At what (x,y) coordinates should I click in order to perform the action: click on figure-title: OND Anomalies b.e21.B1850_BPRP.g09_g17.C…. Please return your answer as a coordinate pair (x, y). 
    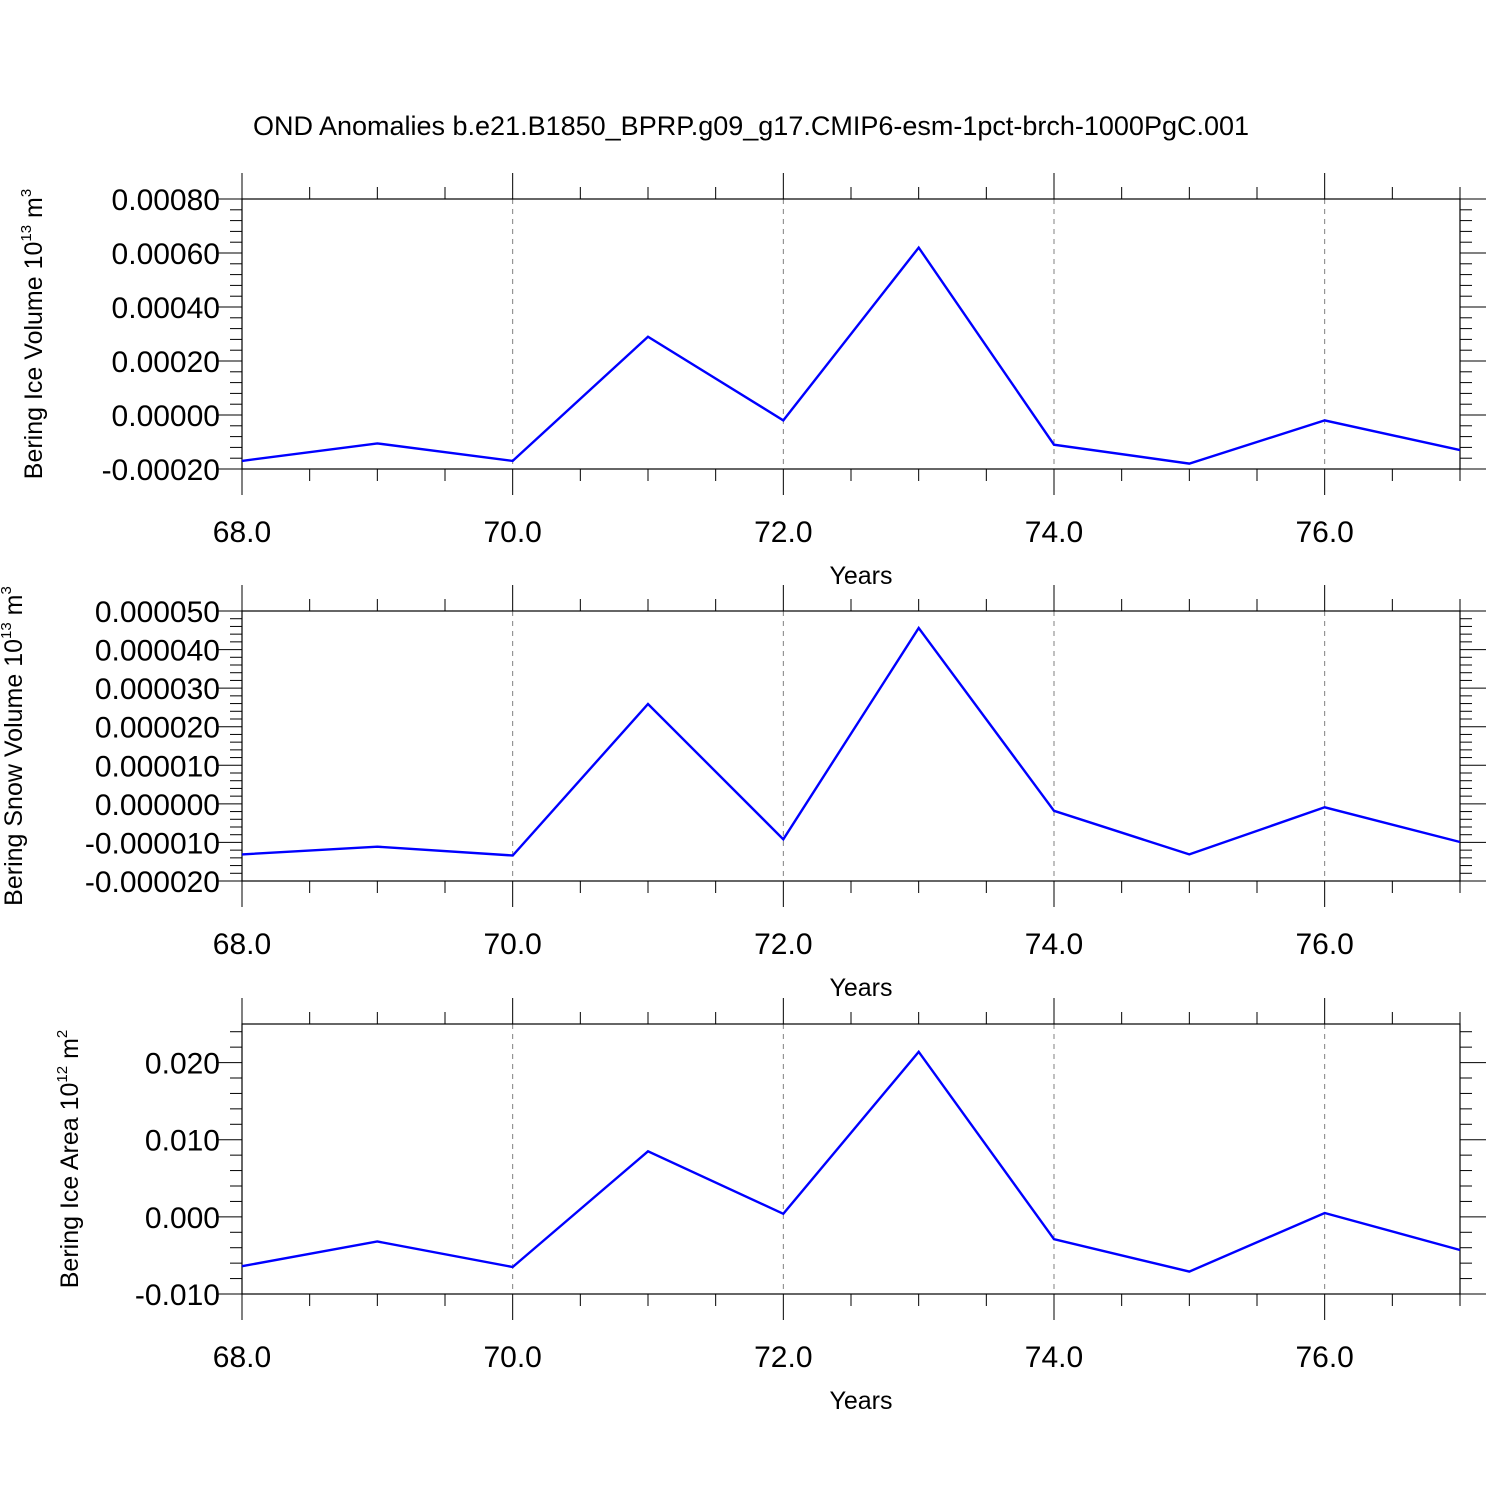
    Looking at the image, I should click on (751, 126).